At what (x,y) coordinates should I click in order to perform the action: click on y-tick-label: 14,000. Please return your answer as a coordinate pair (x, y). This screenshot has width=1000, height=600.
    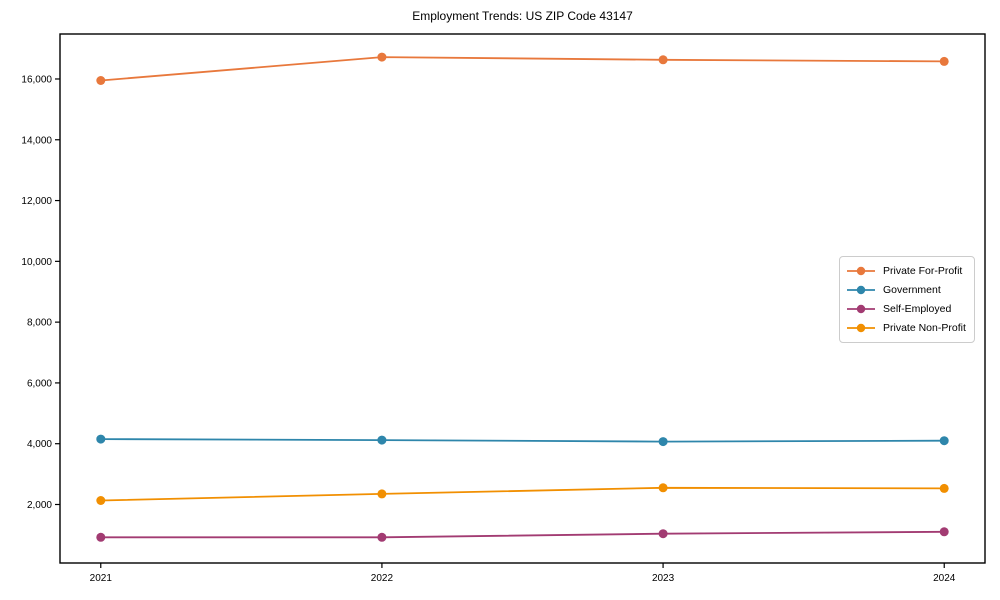
    Looking at the image, I should click on (36, 140).